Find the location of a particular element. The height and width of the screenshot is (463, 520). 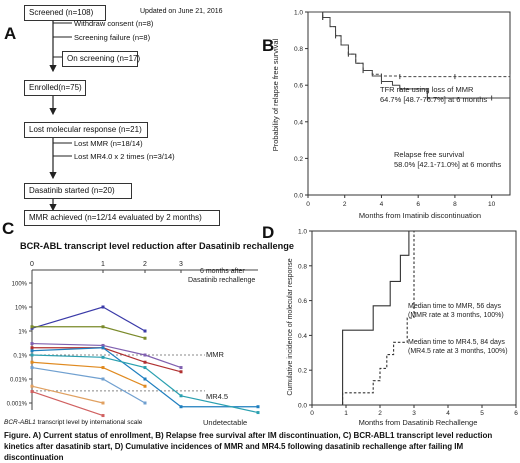

d-mr45-curve is located at coordinates (414, 318).